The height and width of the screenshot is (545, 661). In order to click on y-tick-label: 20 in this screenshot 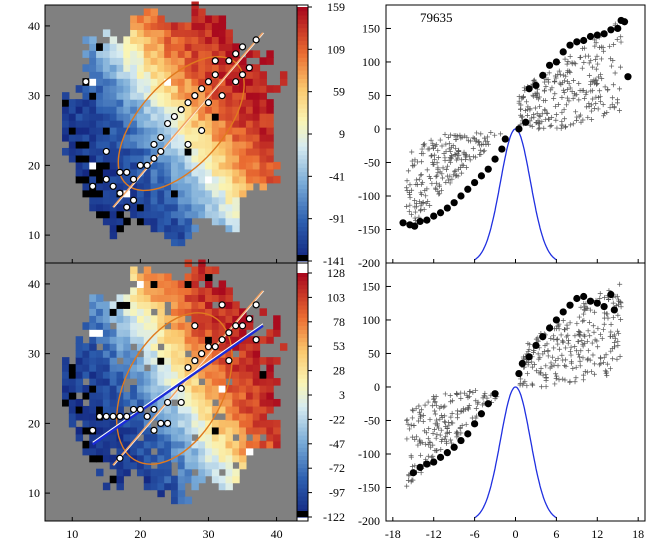, I will do `click(34, 423)`.